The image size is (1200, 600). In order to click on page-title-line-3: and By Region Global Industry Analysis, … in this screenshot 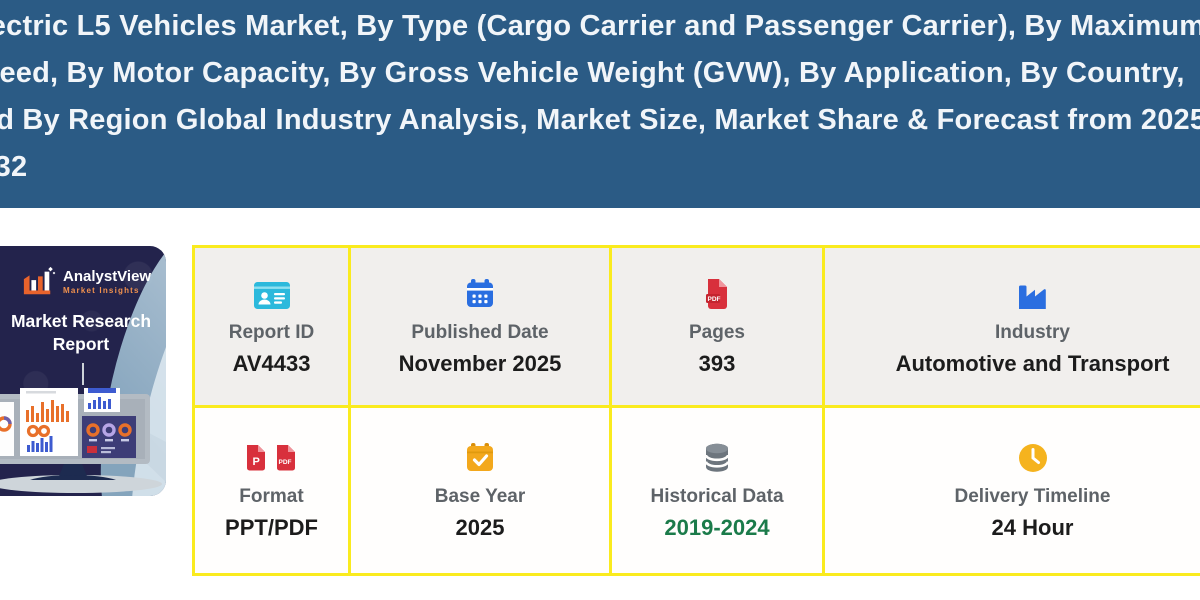, I will do `click(600, 120)`.